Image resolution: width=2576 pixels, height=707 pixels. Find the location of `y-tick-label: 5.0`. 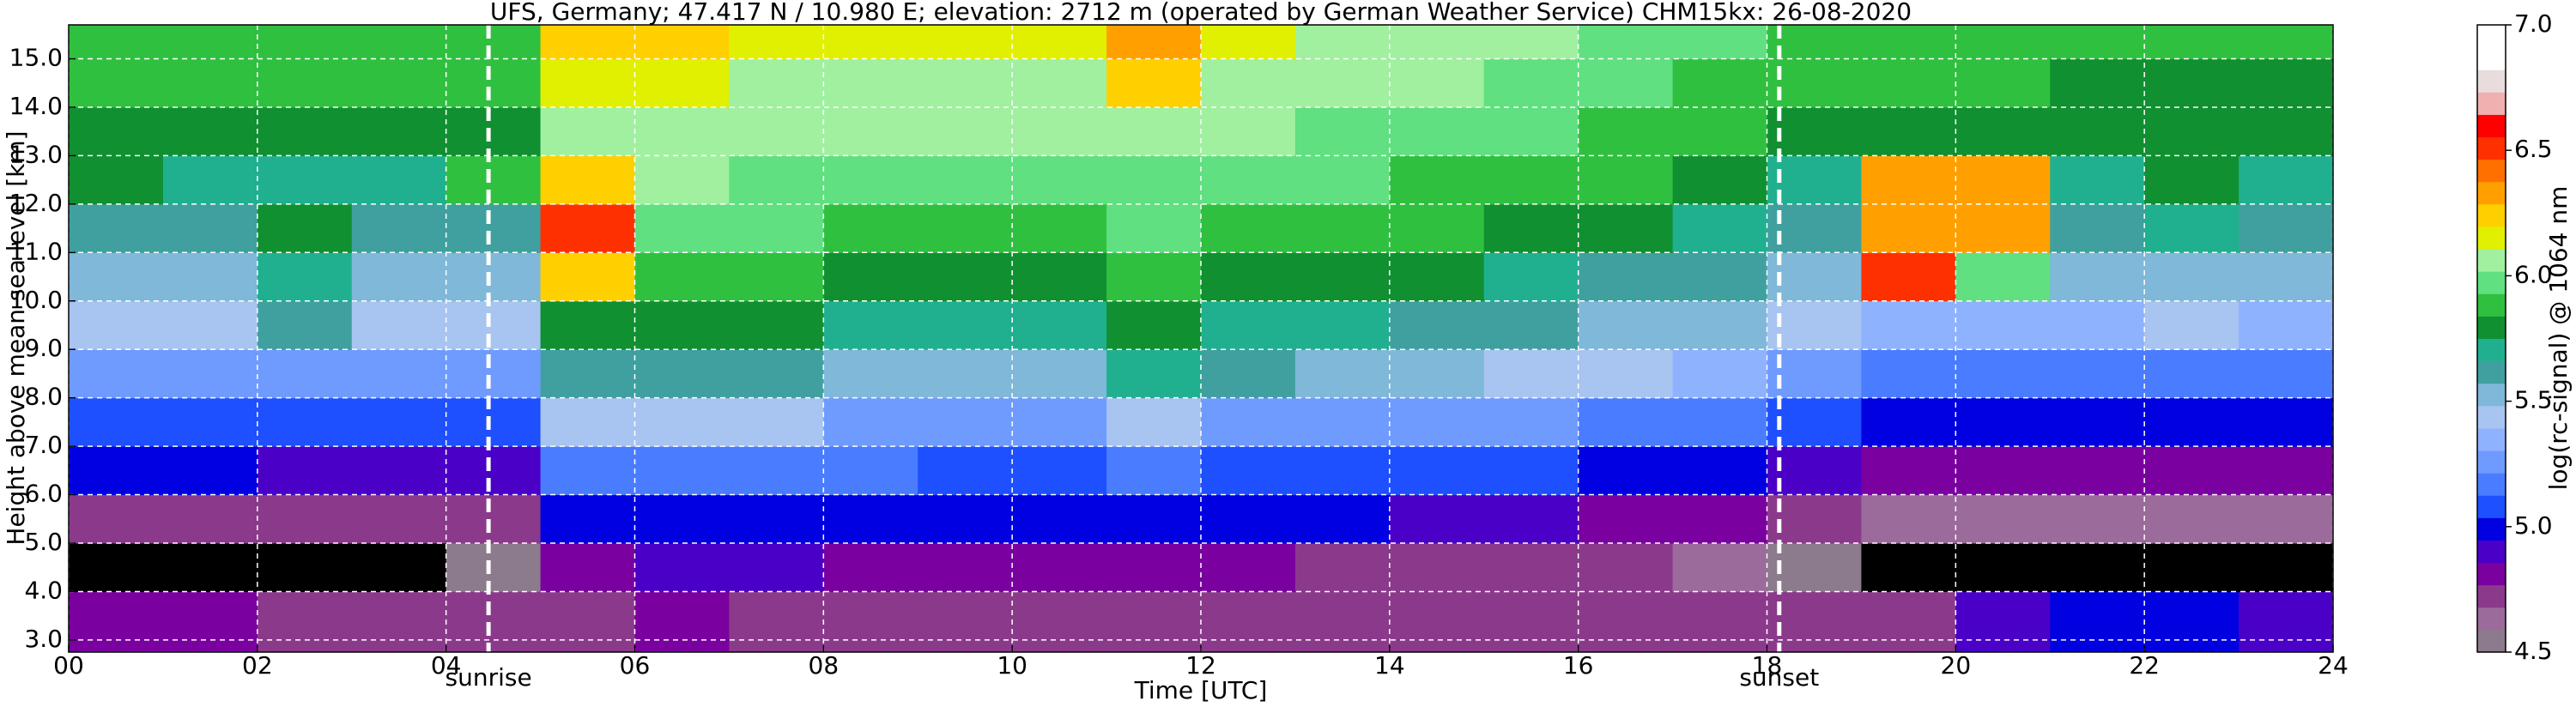

y-tick-label: 5.0 is located at coordinates (43, 542).